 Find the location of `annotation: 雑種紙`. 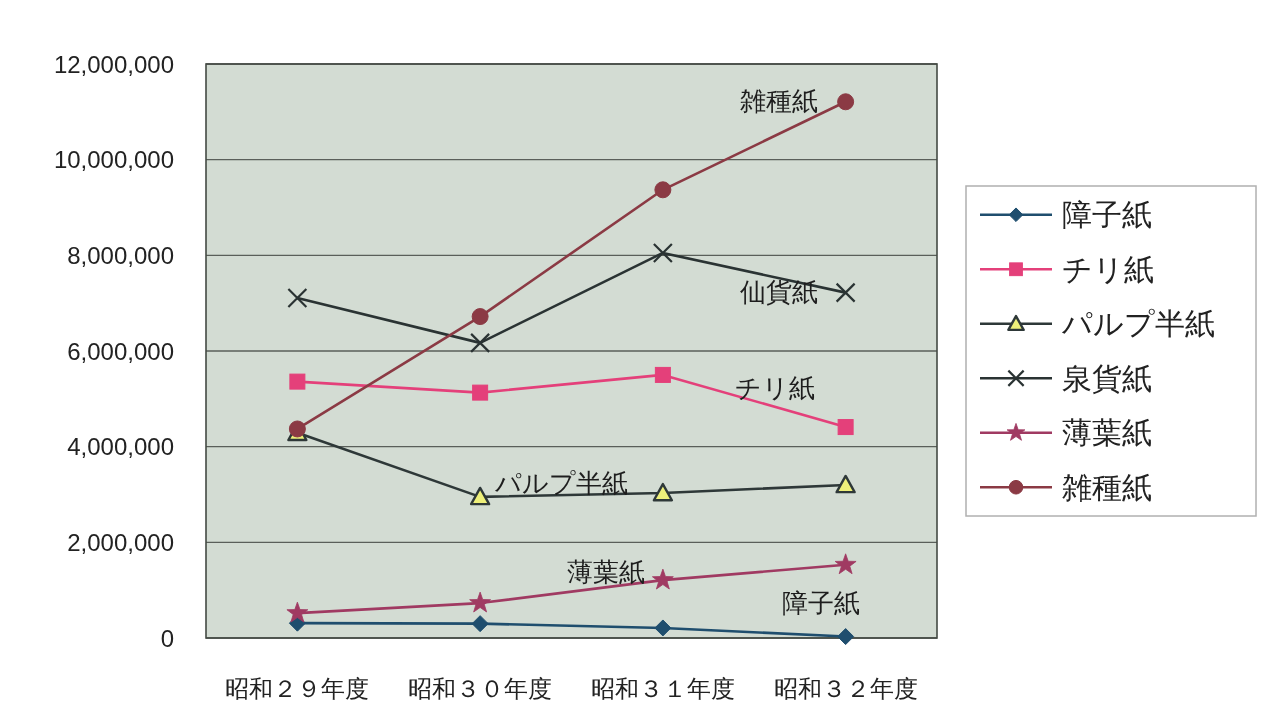

annotation: 雑種紙 is located at coordinates (778, 102).